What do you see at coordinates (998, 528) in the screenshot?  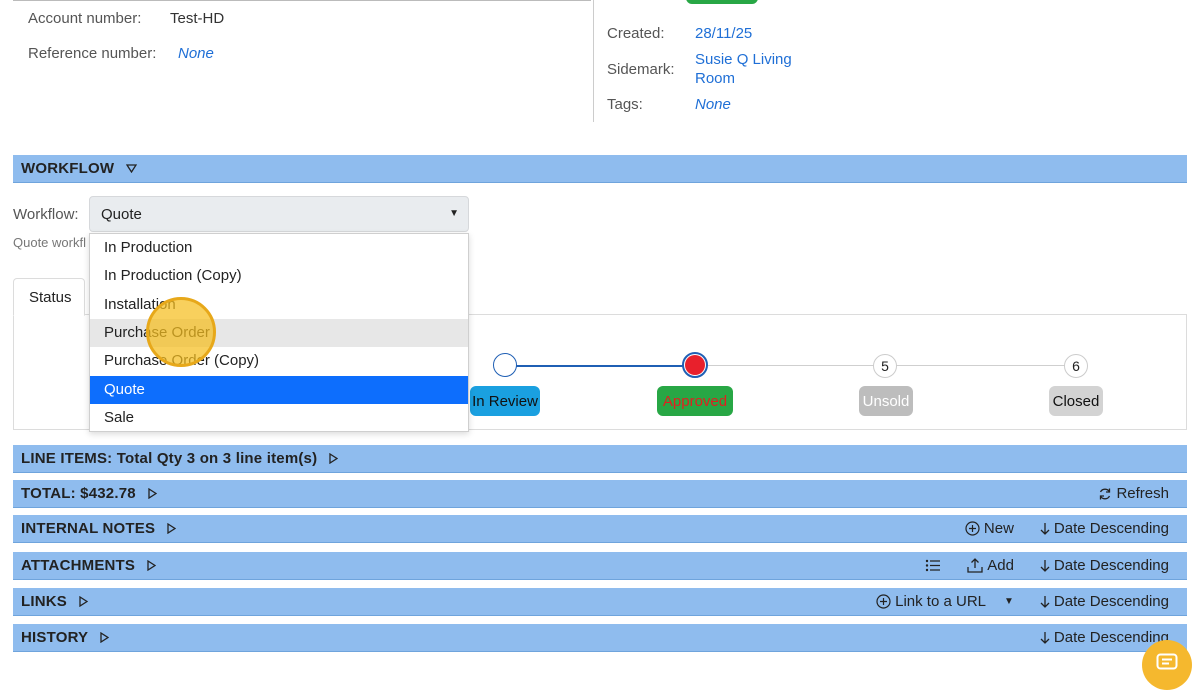 I see `new-note-label: New` at bounding box center [998, 528].